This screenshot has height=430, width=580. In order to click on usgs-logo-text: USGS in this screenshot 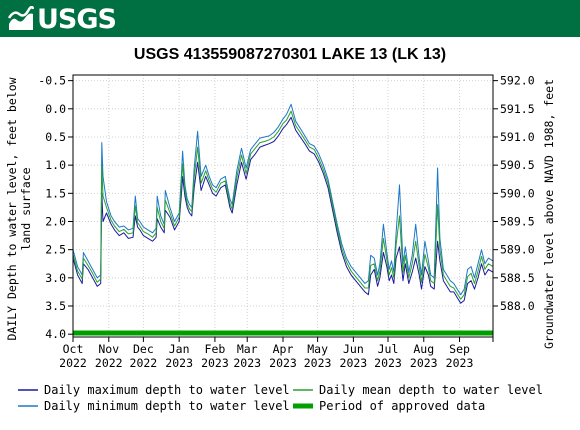, I will do `click(77, 19)`.